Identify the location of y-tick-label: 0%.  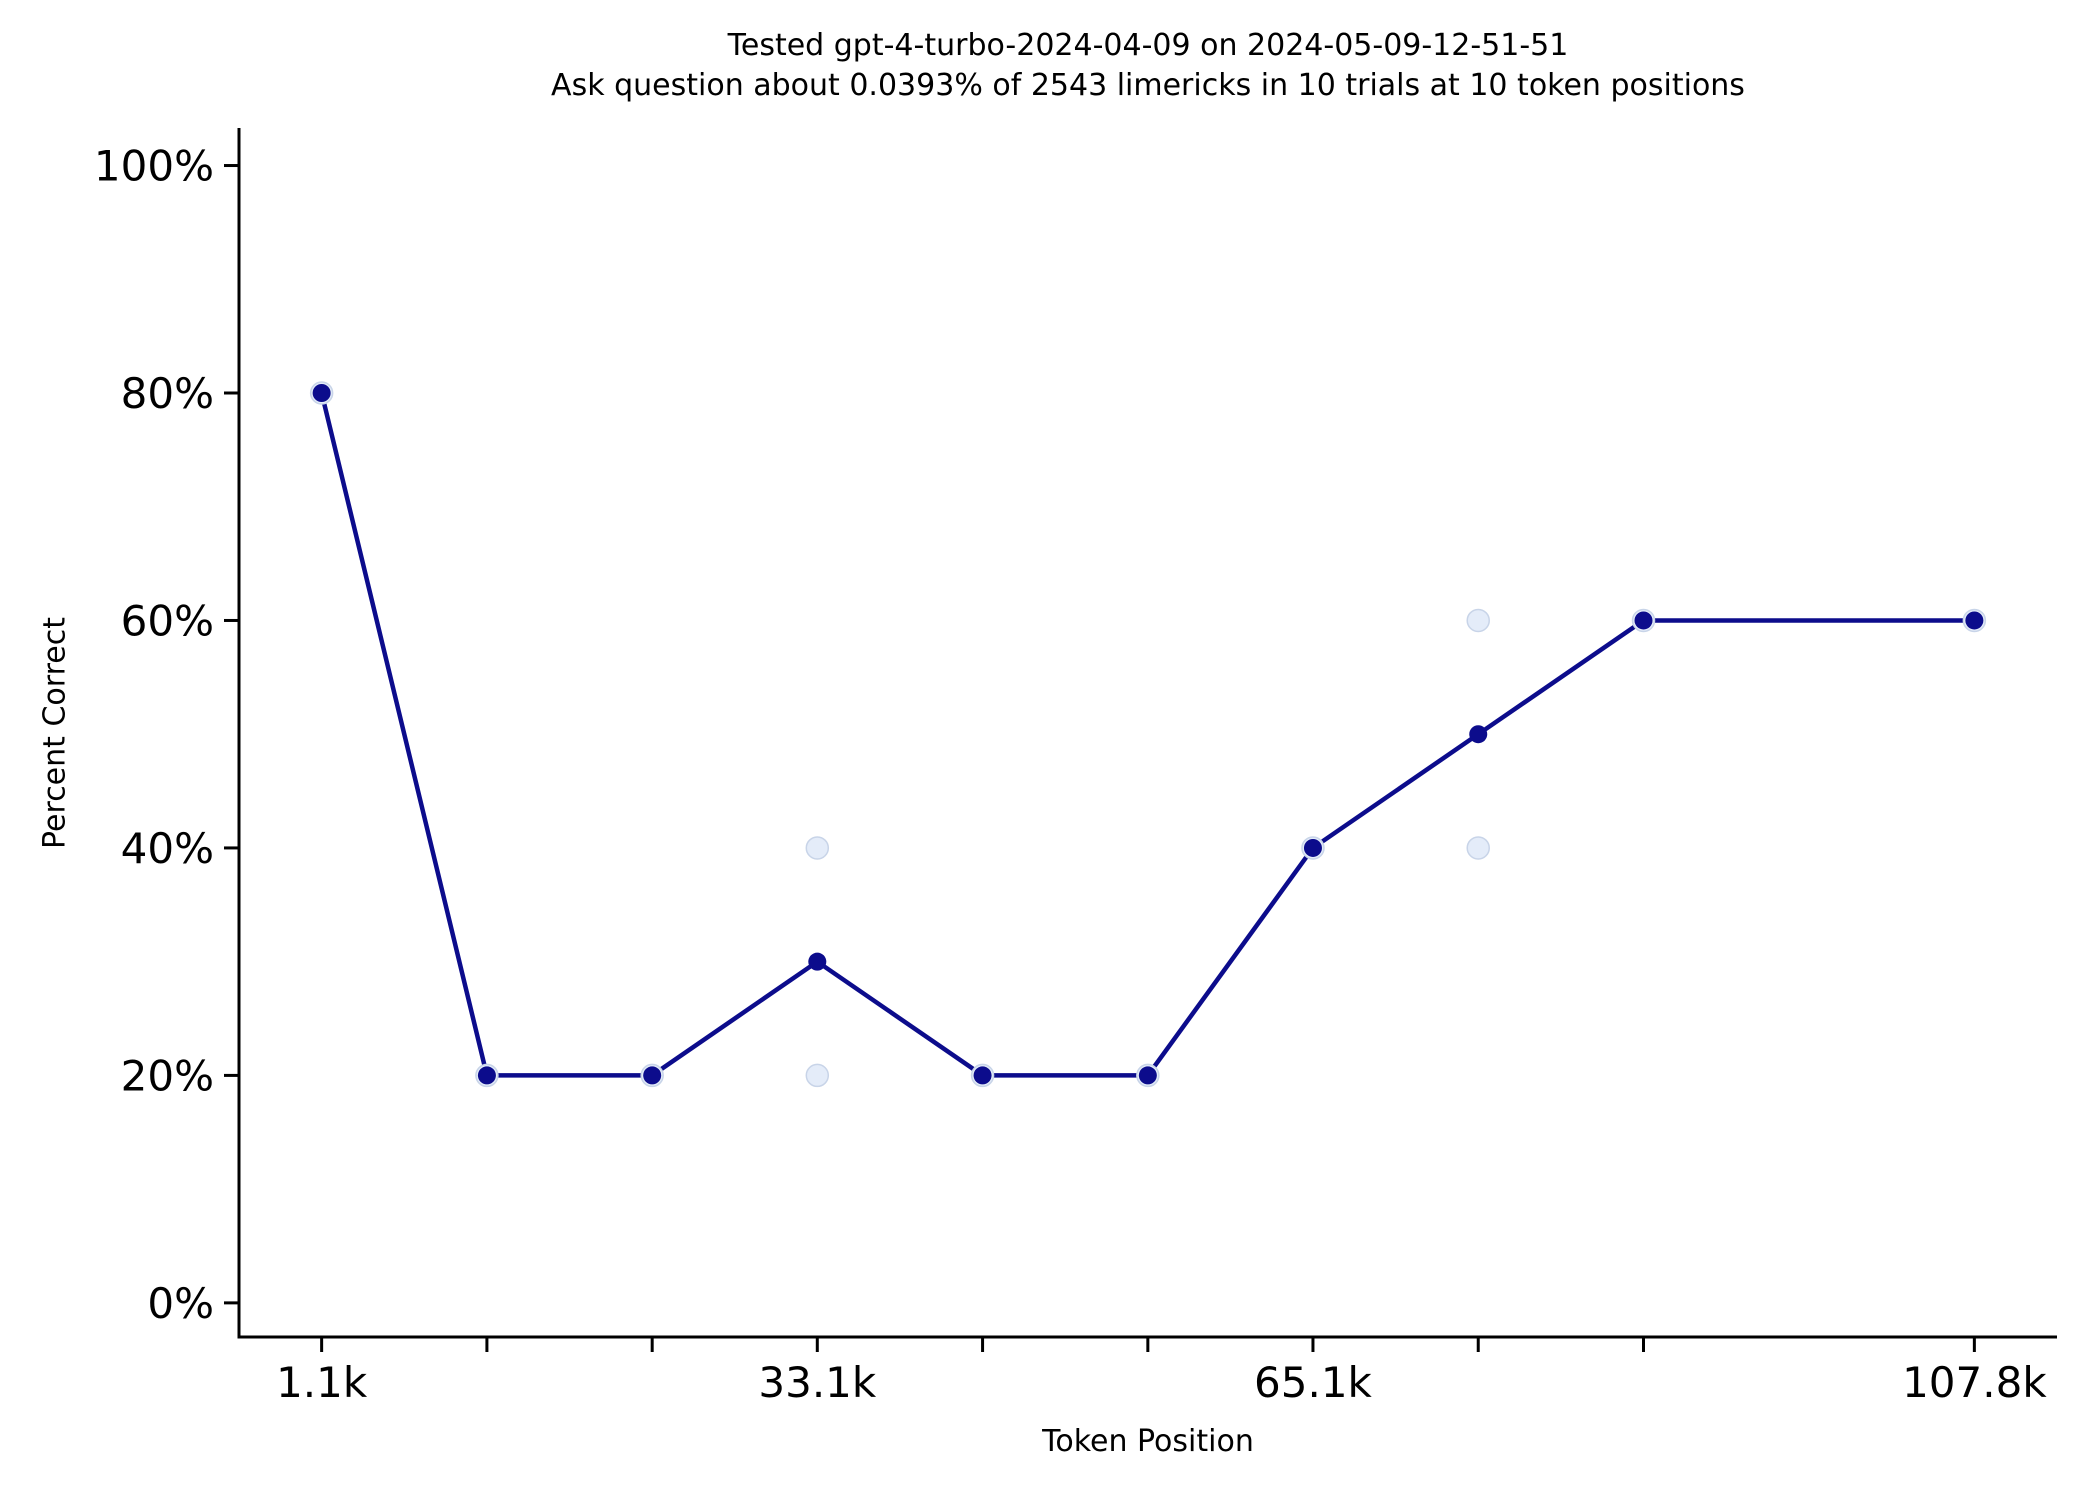
(180, 1303).